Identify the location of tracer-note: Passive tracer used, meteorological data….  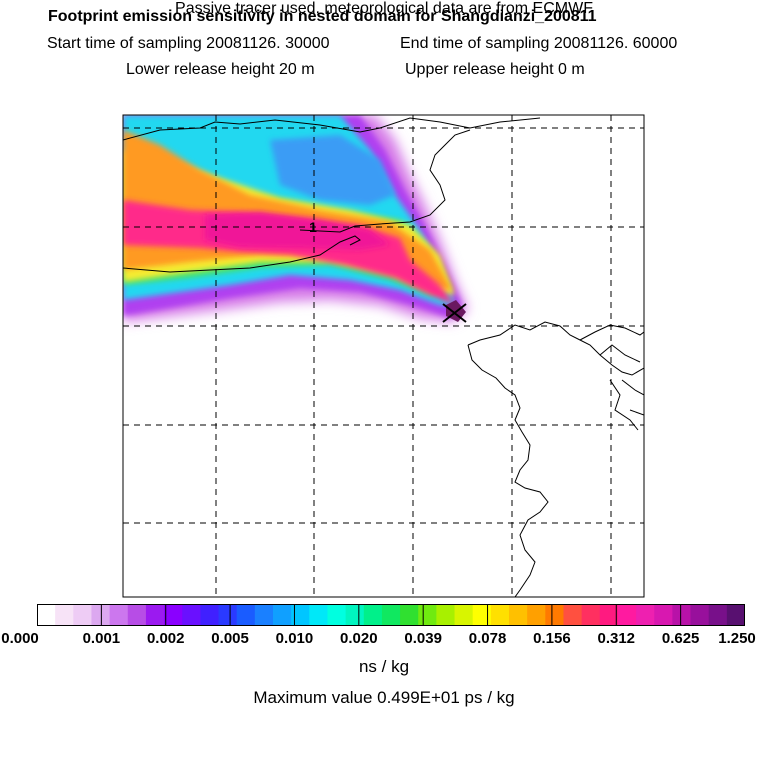
(384, 8).